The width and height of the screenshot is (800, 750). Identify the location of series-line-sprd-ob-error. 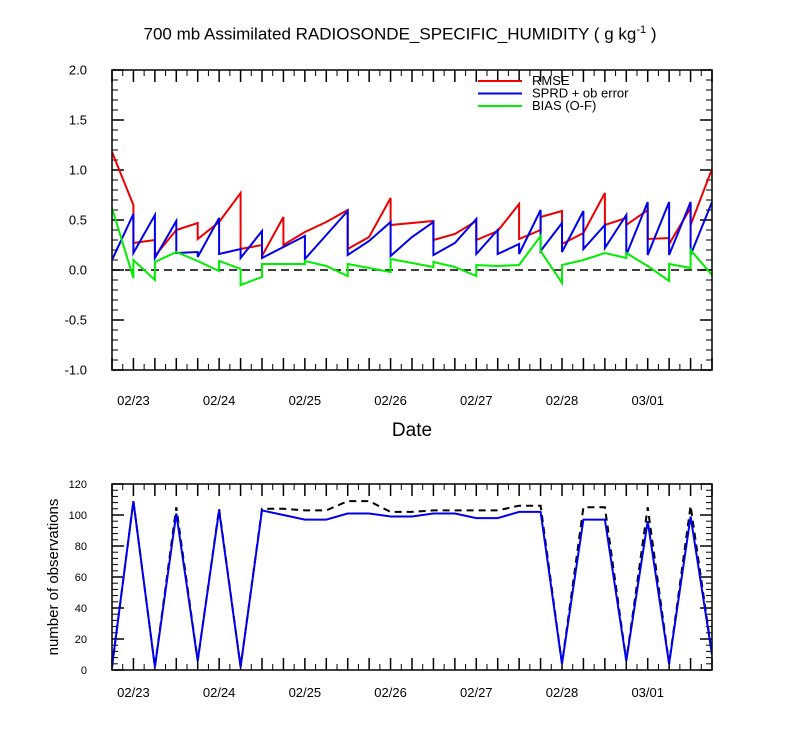
(412, 231).